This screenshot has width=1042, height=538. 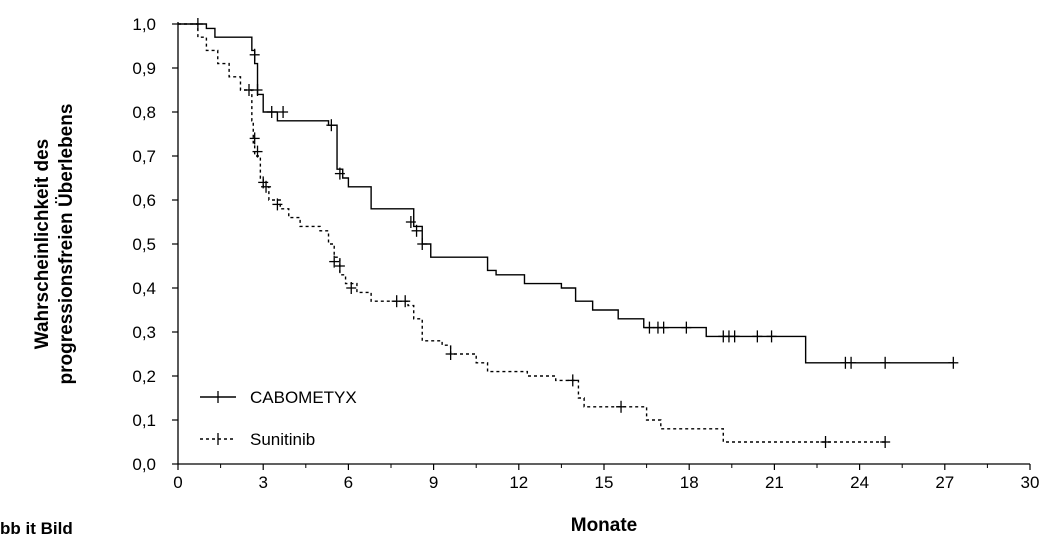 I want to click on y-tick-label: 0,9, so click(x=144, y=68).